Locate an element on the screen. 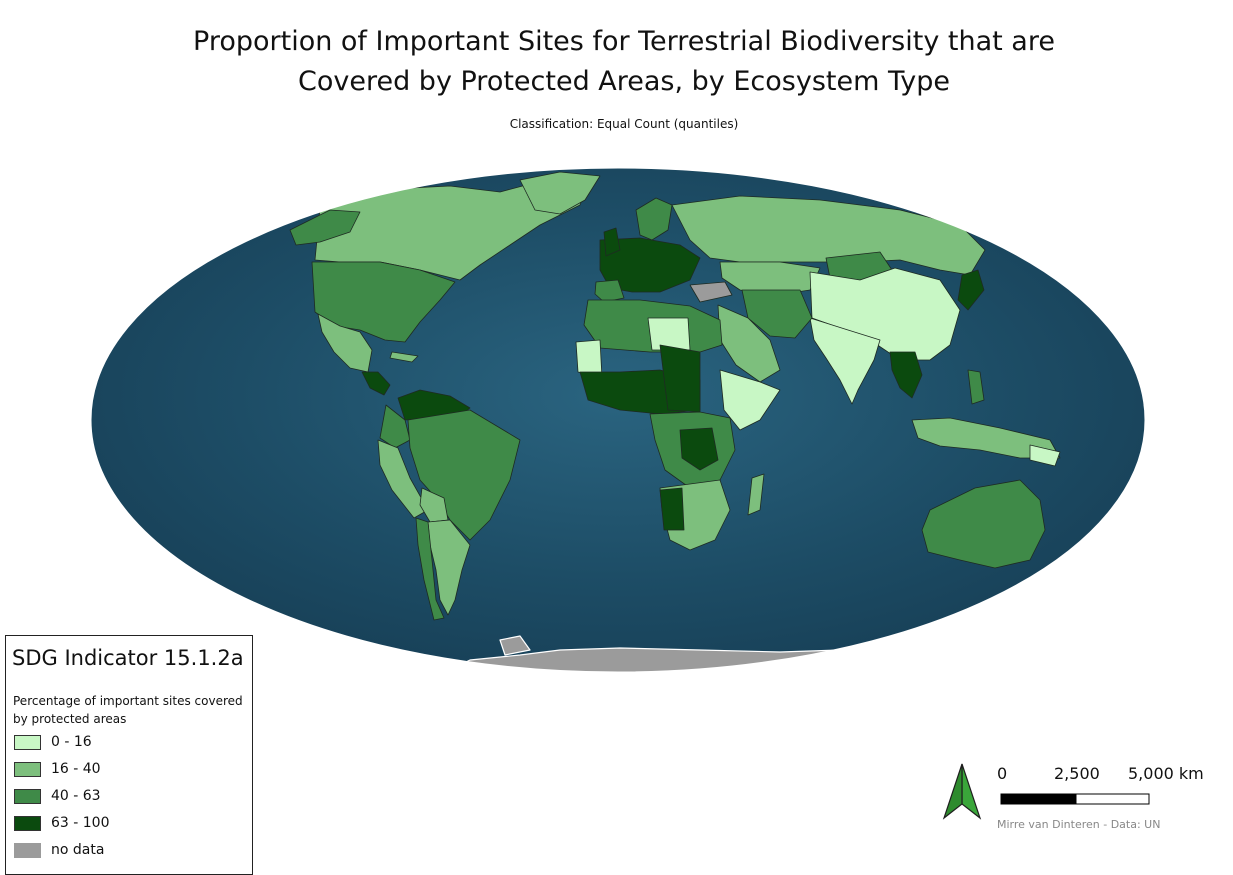  scale-graphic is located at coordinates (1046, 791).